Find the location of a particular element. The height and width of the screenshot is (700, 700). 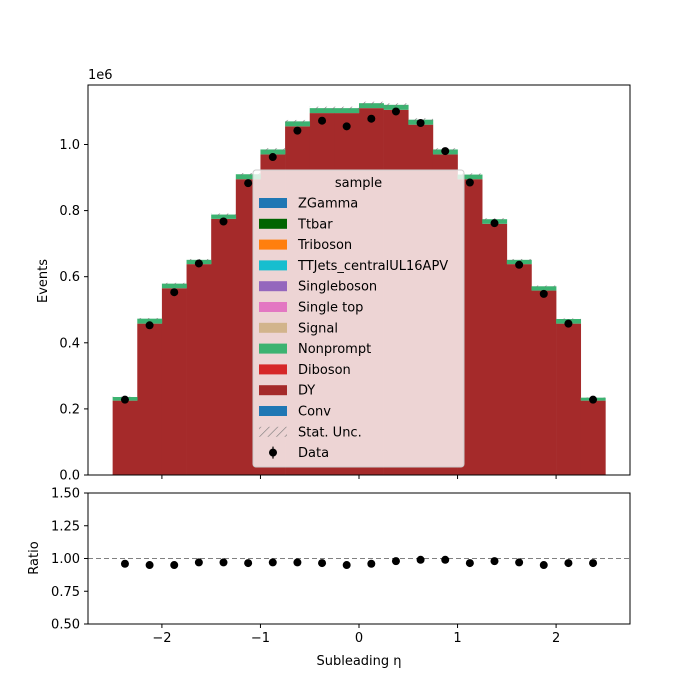

x-tick-label: 2 is located at coordinates (556, 638).